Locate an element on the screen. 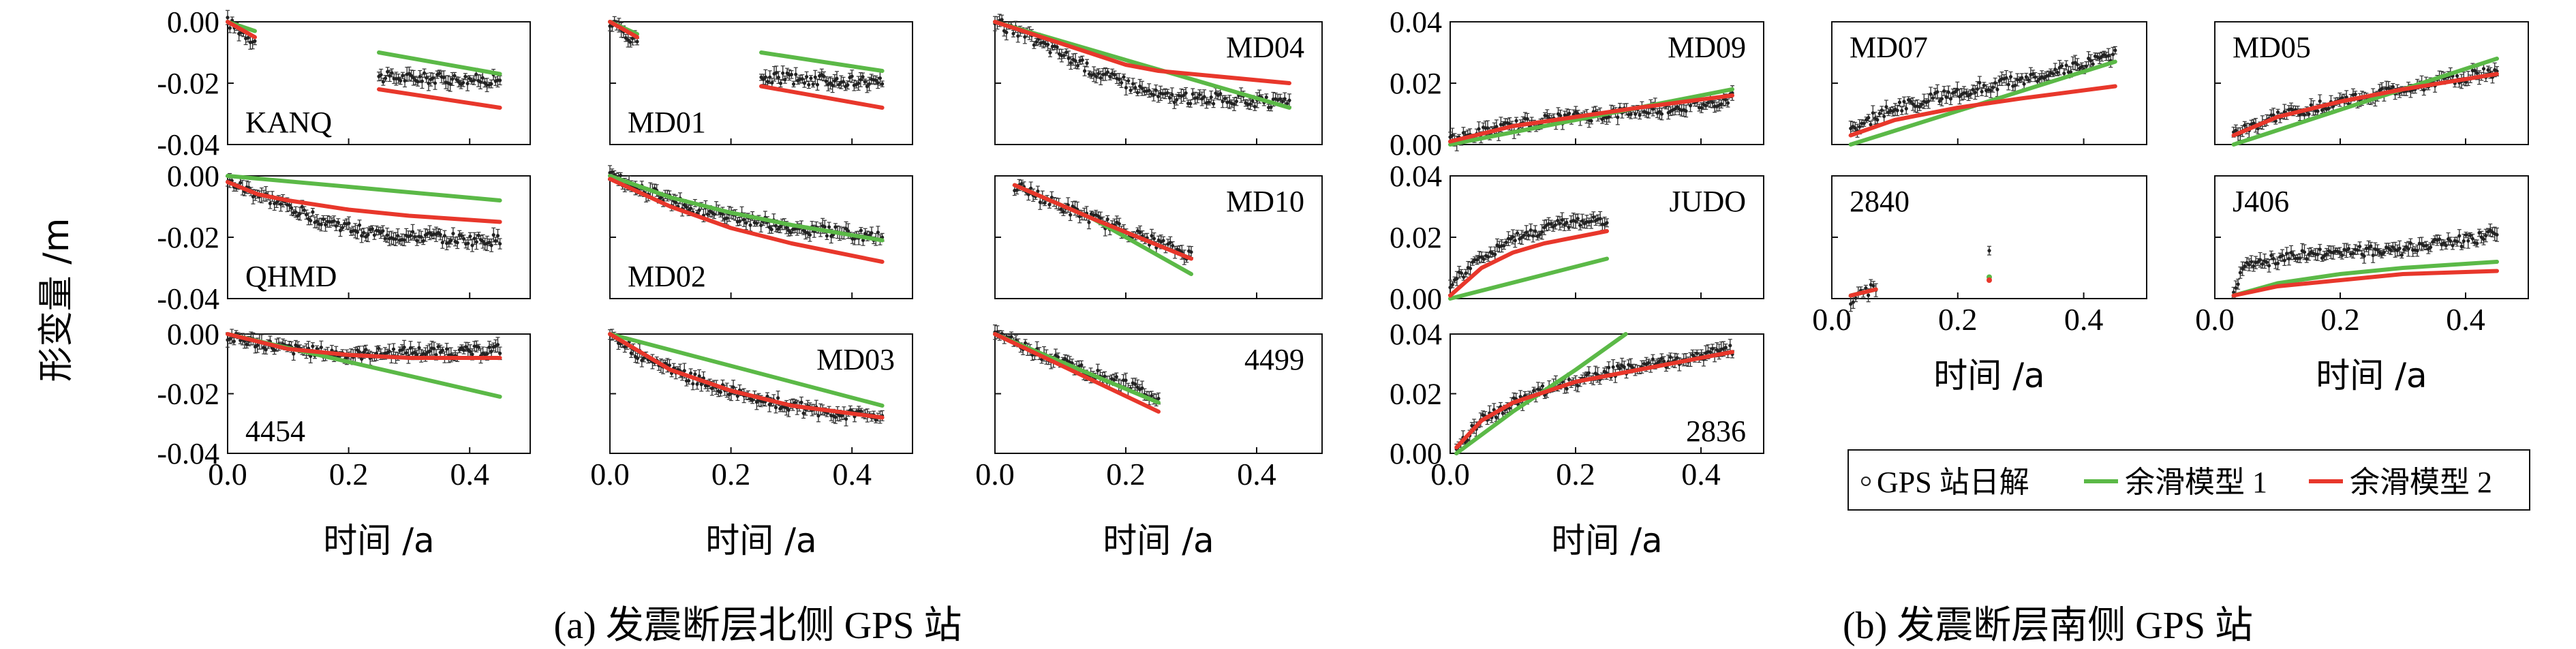  x-axis-title: 时间 /a is located at coordinates (1606, 540).